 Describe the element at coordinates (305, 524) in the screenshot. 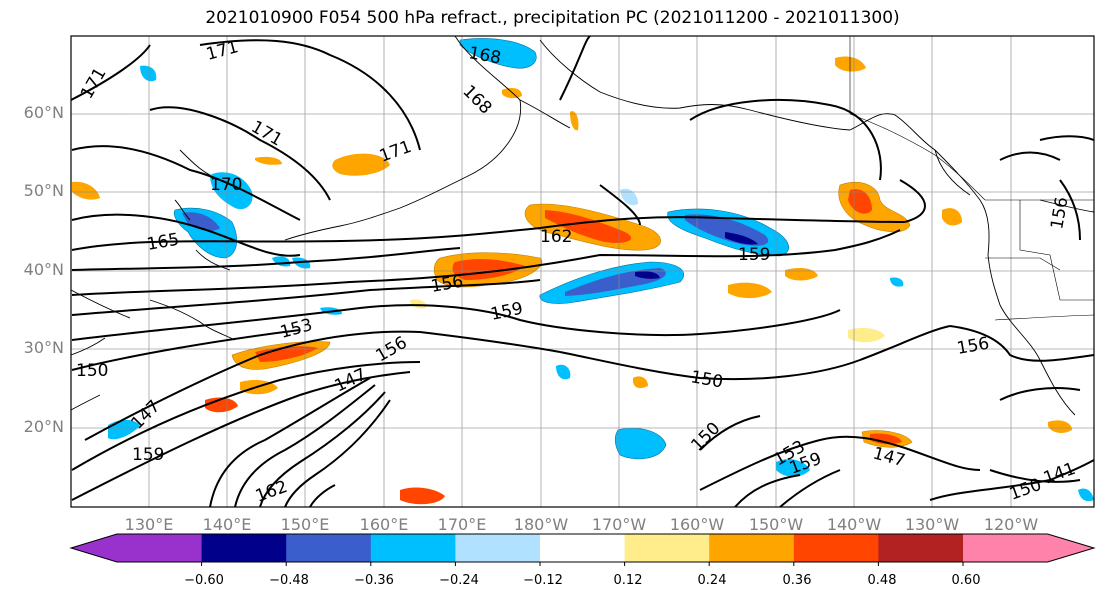

I see `lon-label-150e: 150°E` at that location.